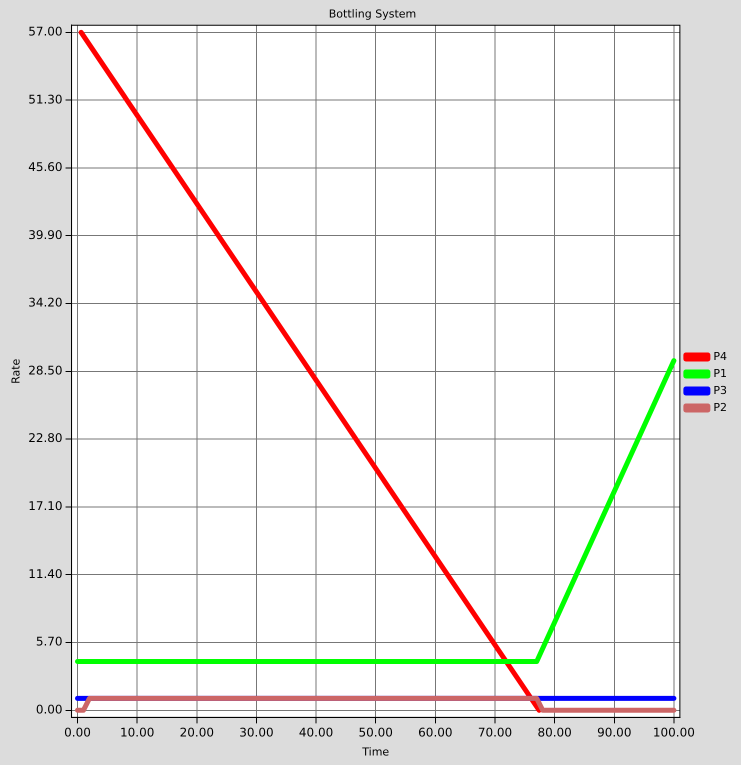 The image size is (741, 765). Describe the element at coordinates (495, 733) in the screenshot. I see `x-tick-label: 70.00` at that location.